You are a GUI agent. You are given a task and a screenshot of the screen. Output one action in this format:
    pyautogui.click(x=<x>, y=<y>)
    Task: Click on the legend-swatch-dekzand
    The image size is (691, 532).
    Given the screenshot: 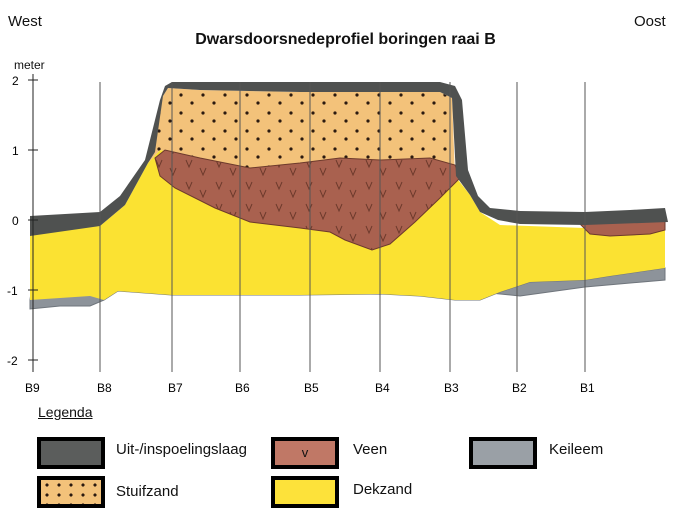 What is the action you would take?
    pyautogui.click(x=305, y=492)
    